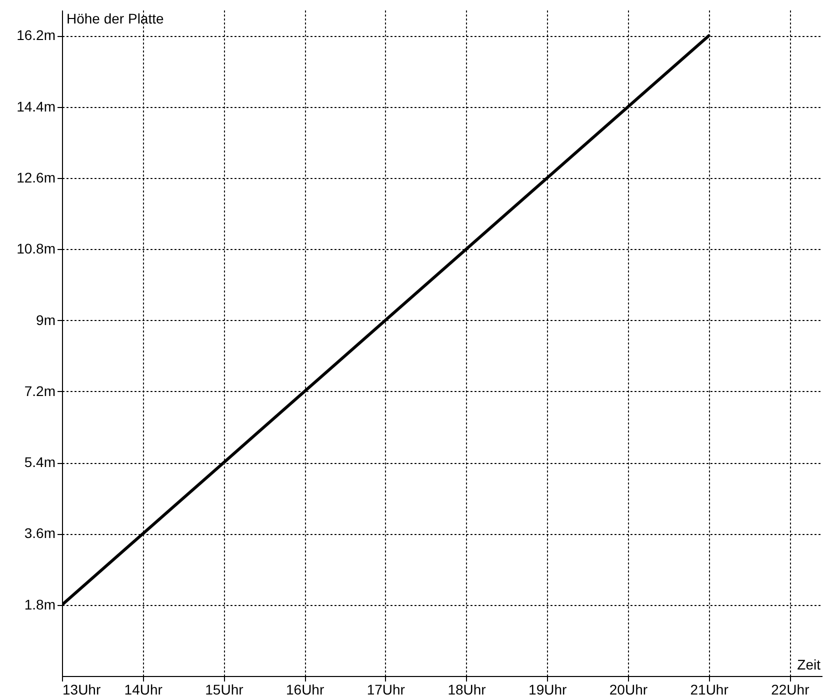 This screenshot has width=829, height=700. Describe the element at coordinates (790, 690) in the screenshot. I see `x-tick-label: 22Uhr` at that location.